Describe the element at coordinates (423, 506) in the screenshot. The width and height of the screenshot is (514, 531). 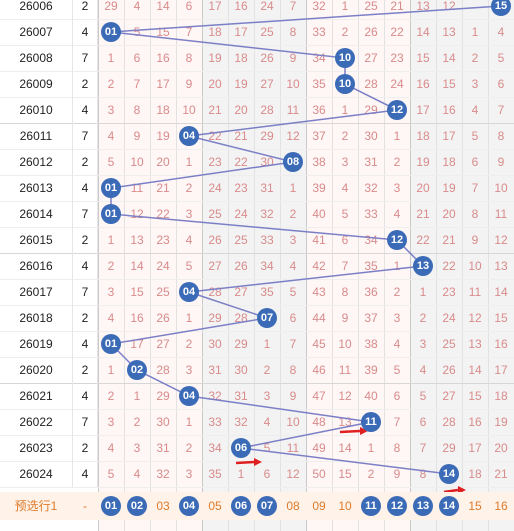
I see `preselect-ball-selected: 13` at that location.